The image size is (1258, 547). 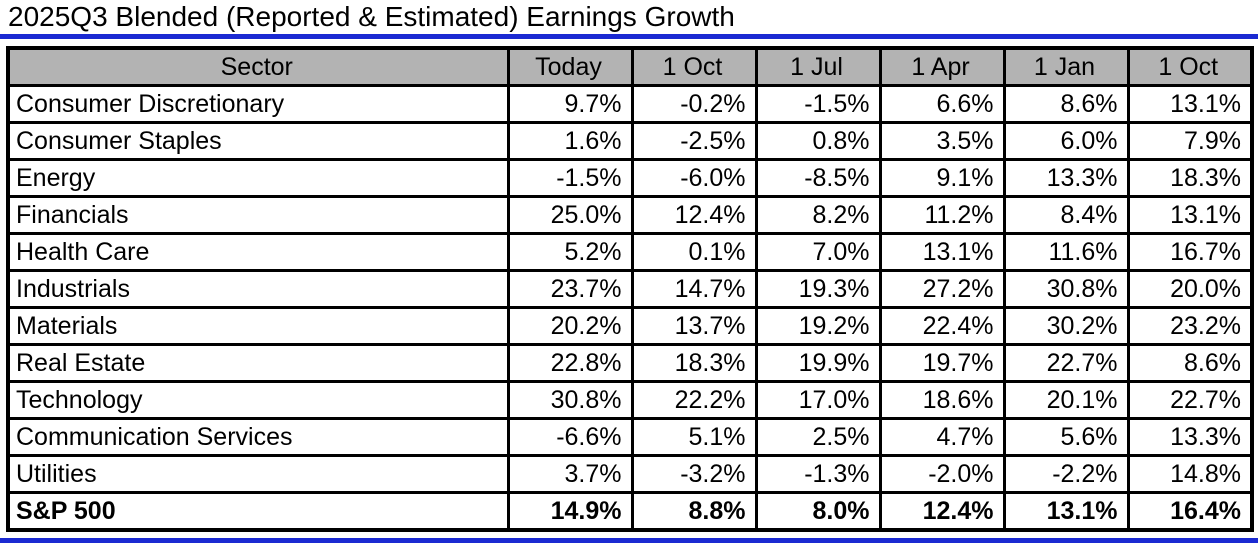 I want to click on value-cell: 8.6%, so click(x=1190, y=363).